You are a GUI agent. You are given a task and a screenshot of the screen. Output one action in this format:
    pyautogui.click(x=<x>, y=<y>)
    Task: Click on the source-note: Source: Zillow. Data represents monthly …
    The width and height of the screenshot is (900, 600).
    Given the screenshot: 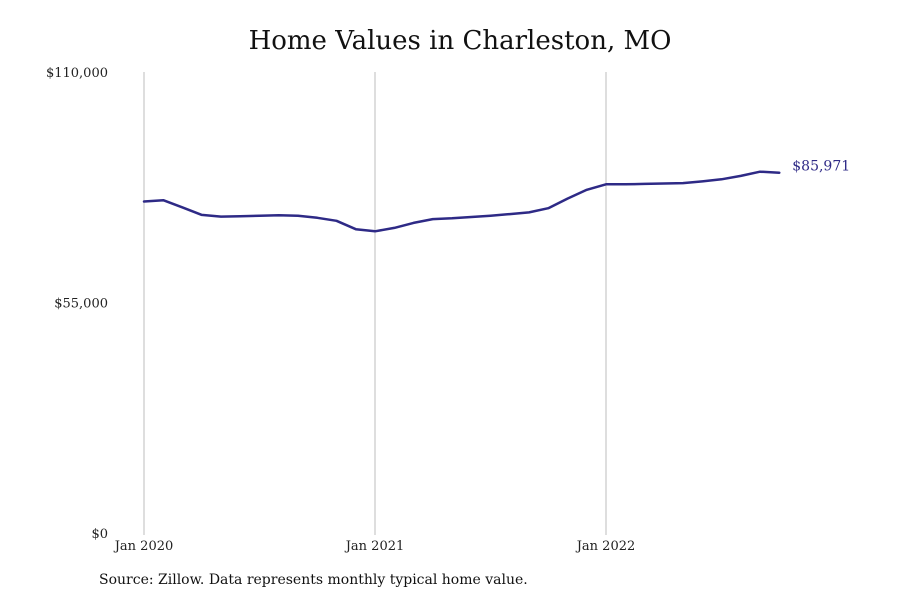 What is the action you would take?
    pyautogui.click(x=313, y=580)
    